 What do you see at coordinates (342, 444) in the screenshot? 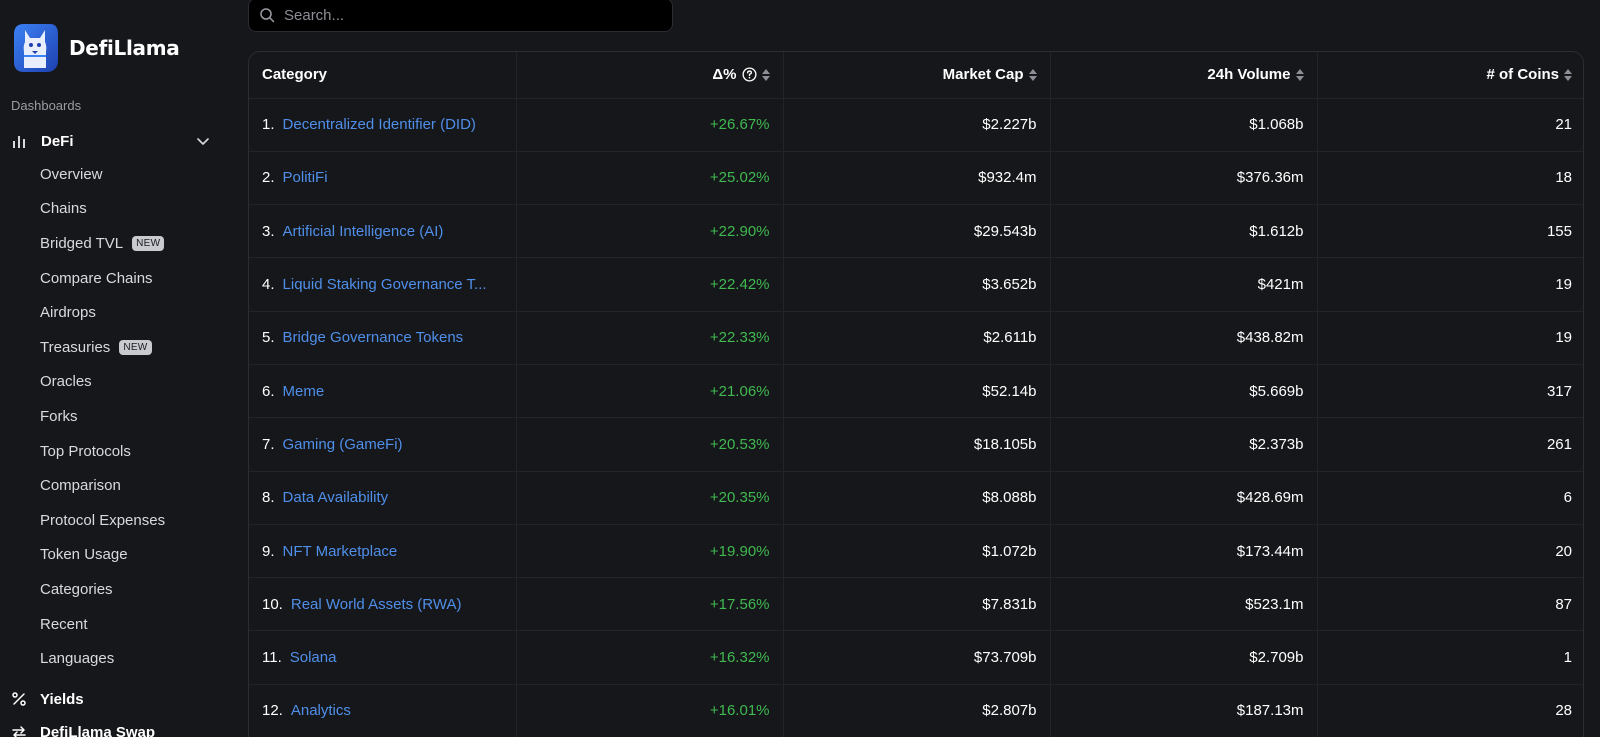
I see `category-link: Gaming (GameFi)` at bounding box center [342, 444].